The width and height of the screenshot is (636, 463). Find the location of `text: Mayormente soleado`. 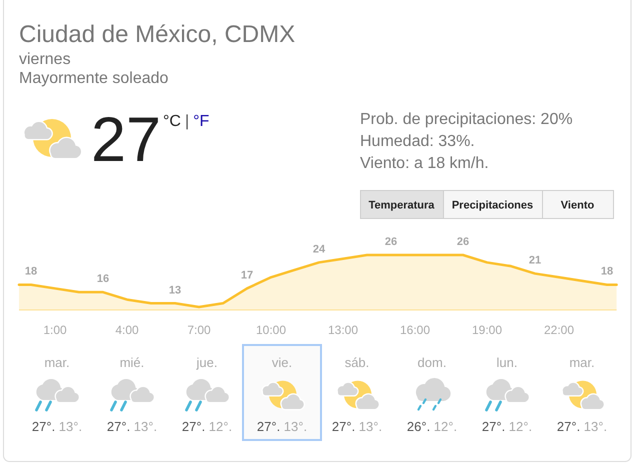

text: Mayormente soleado is located at coordinates (94, 78).